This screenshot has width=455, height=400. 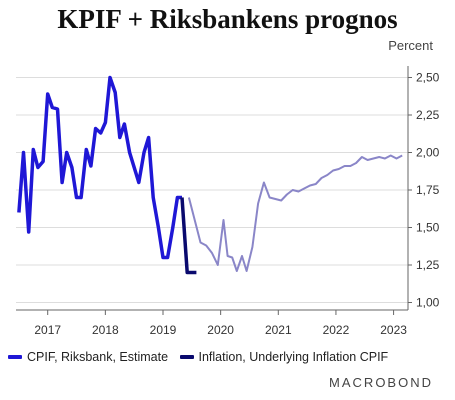 I want to click on y-tick-label: 2,50, so click(x=428, y=78).